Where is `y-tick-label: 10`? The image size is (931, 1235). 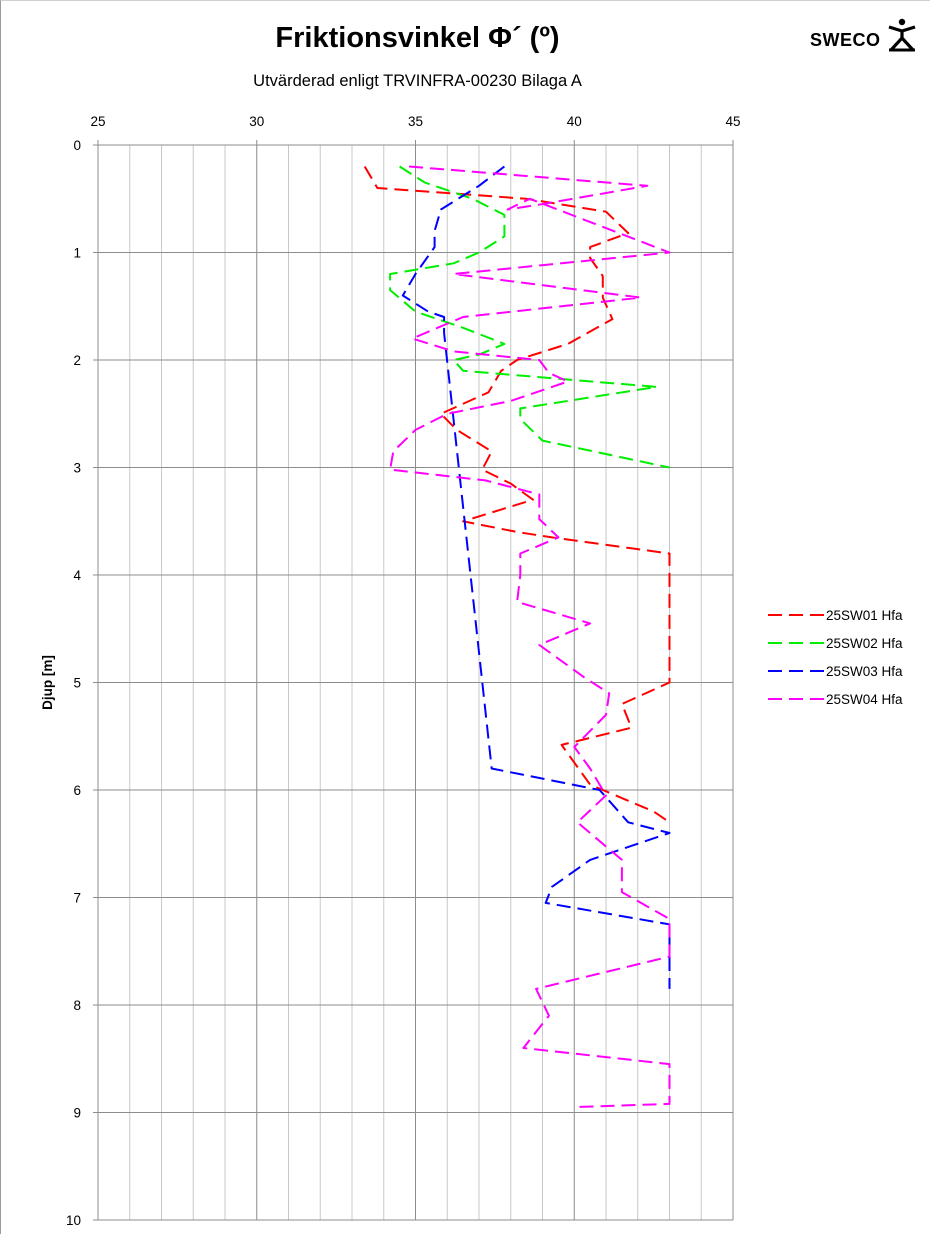 y-tick-label: 10 is located at coordinates (73, 1220).